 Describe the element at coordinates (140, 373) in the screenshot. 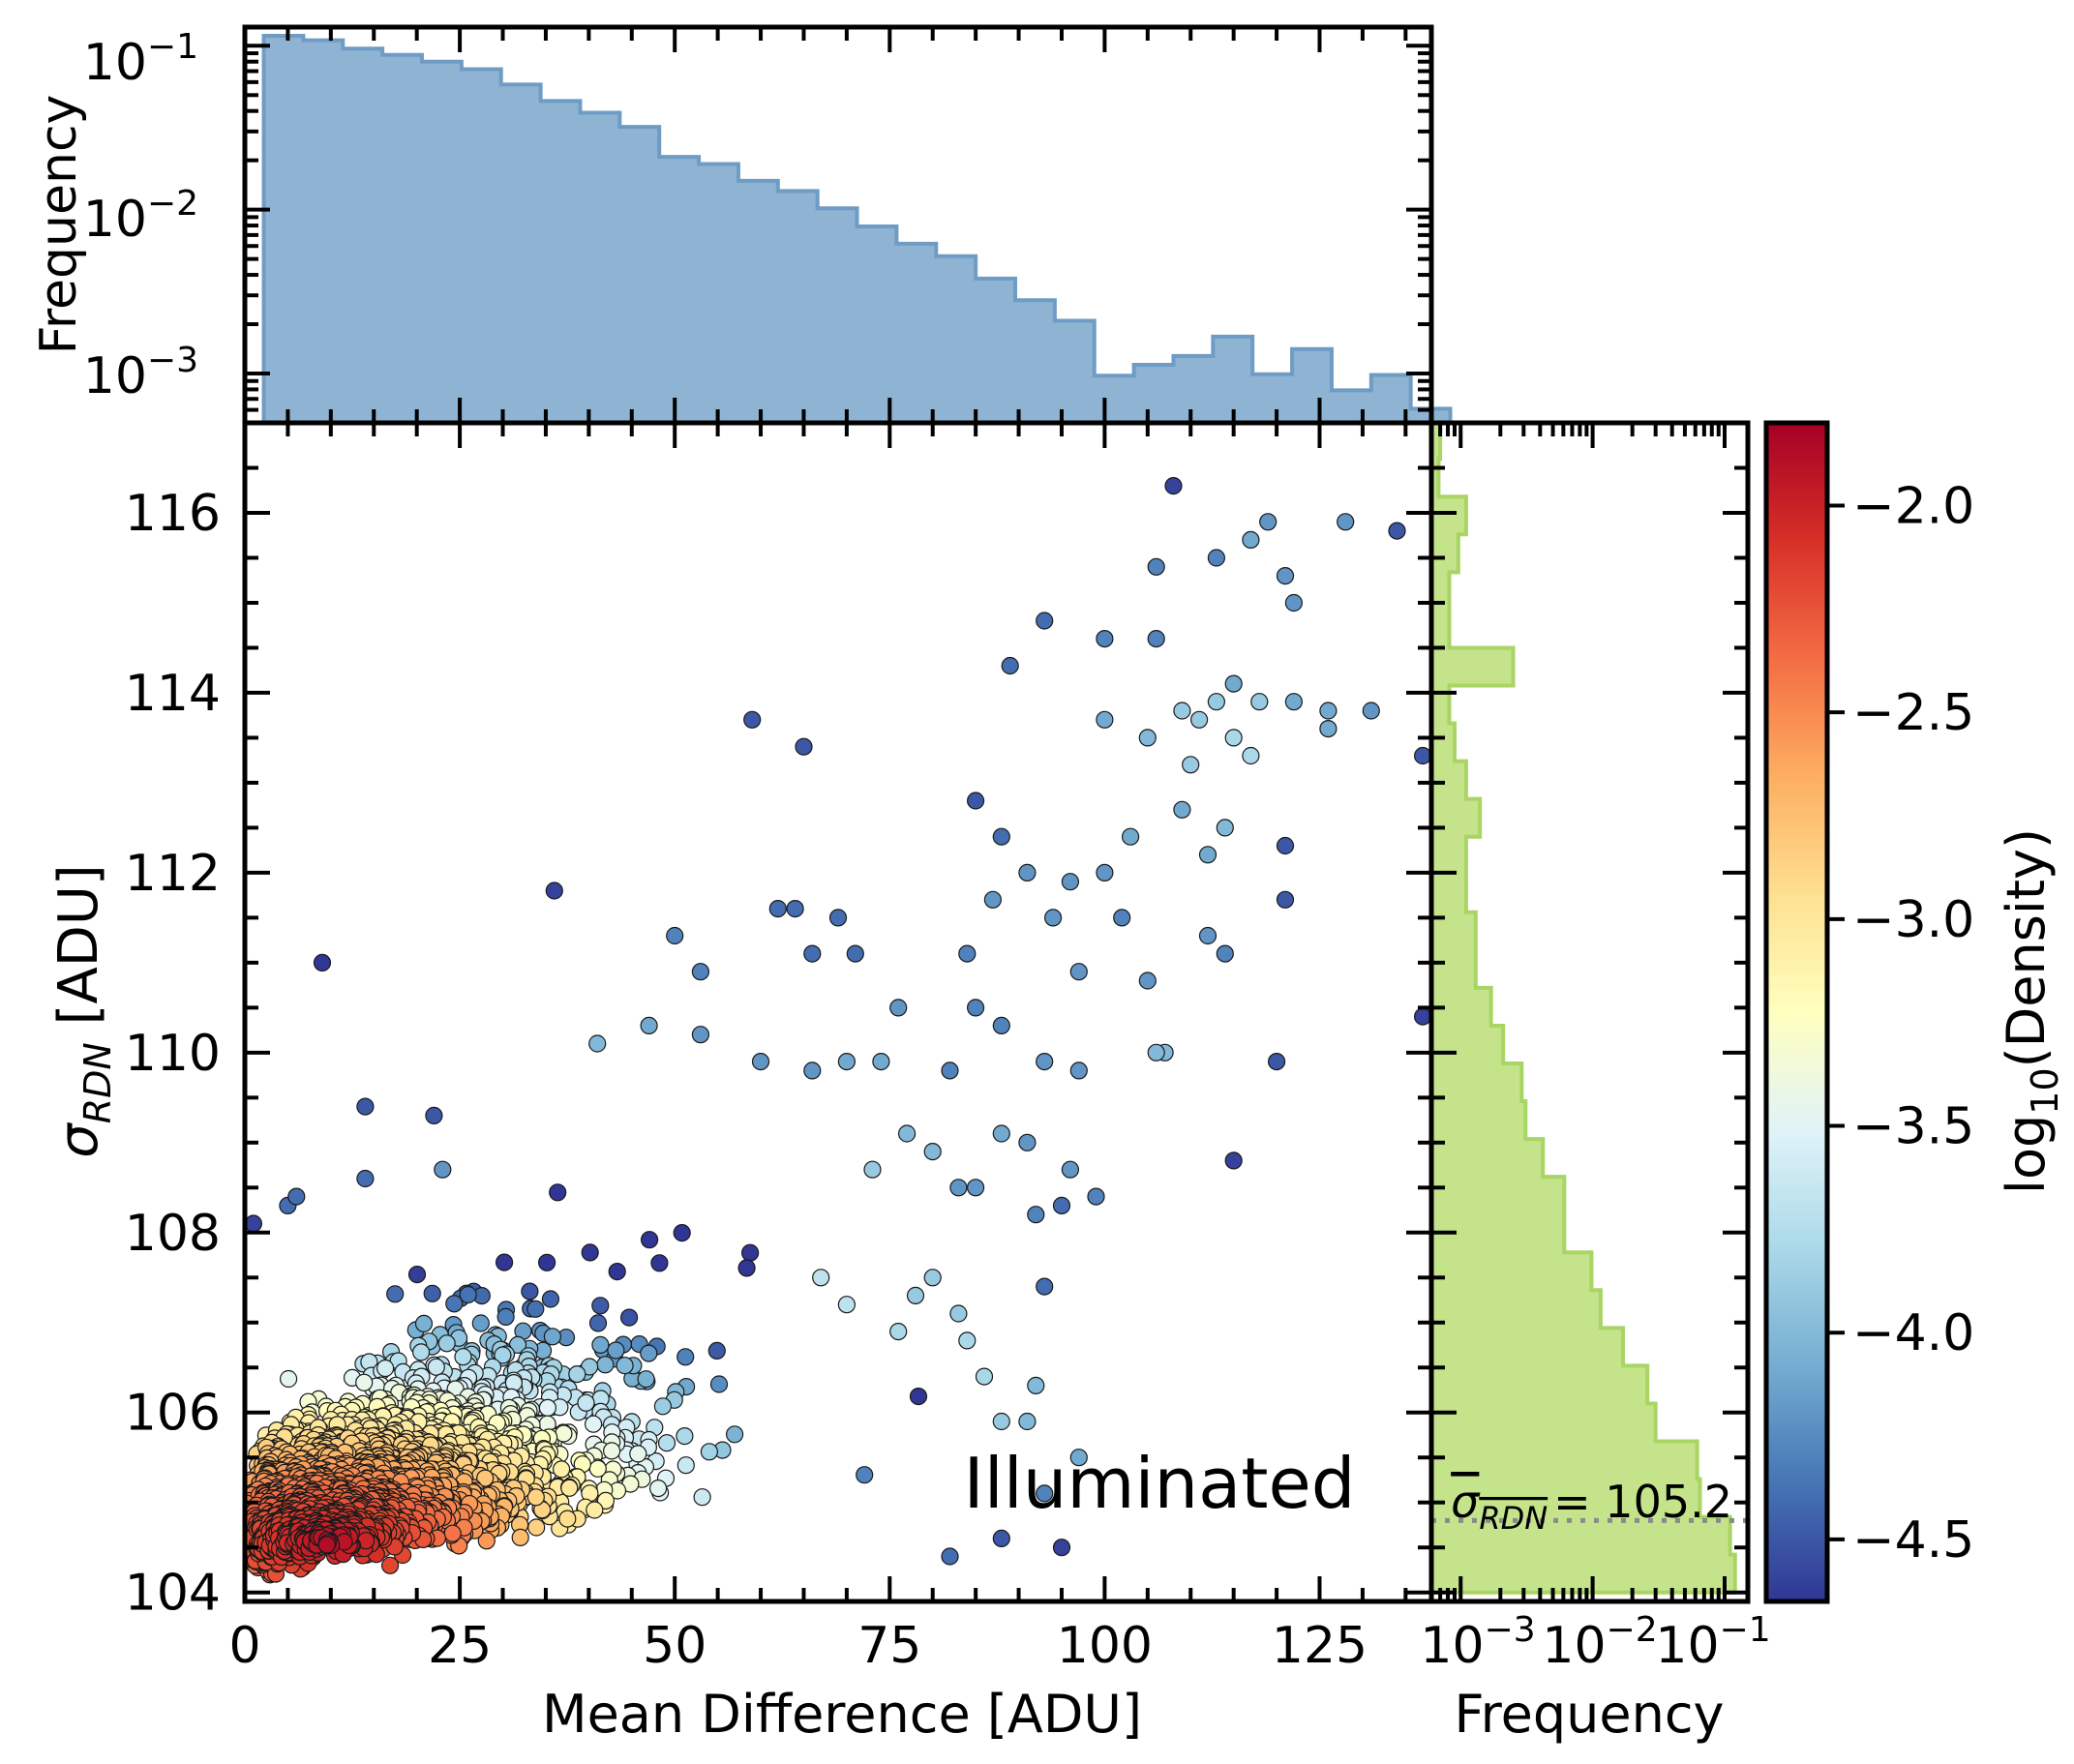

I see `top-y-tick-label: 10⁻³` at that location.